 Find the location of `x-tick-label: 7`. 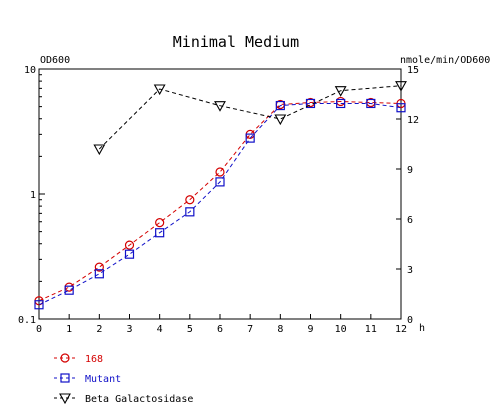

x-tick-label: 7 is located at coordinates (250, 329).